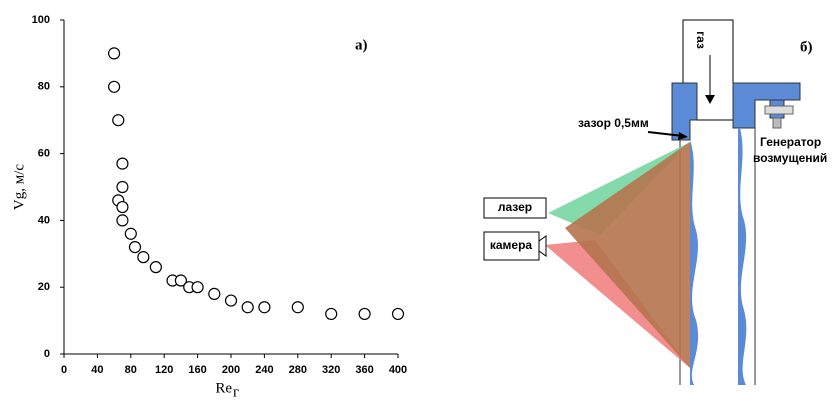 The width and height of the screenshot is (833, 401). Describe the element at coordinates (19, 187) in the screenshot. I see `y-axis-label: Vg, м/с` at that location.